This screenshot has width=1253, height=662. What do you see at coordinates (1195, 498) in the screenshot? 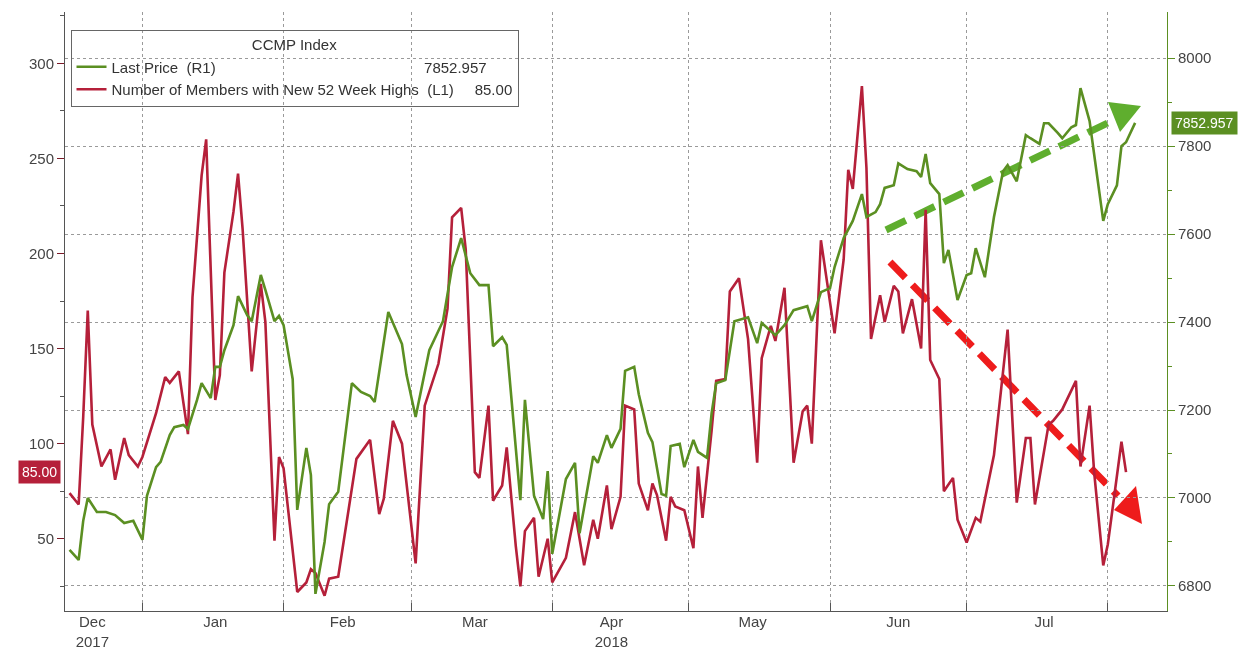
I see `y2-tick-label: 7000` at bounding box center [1195, 498].